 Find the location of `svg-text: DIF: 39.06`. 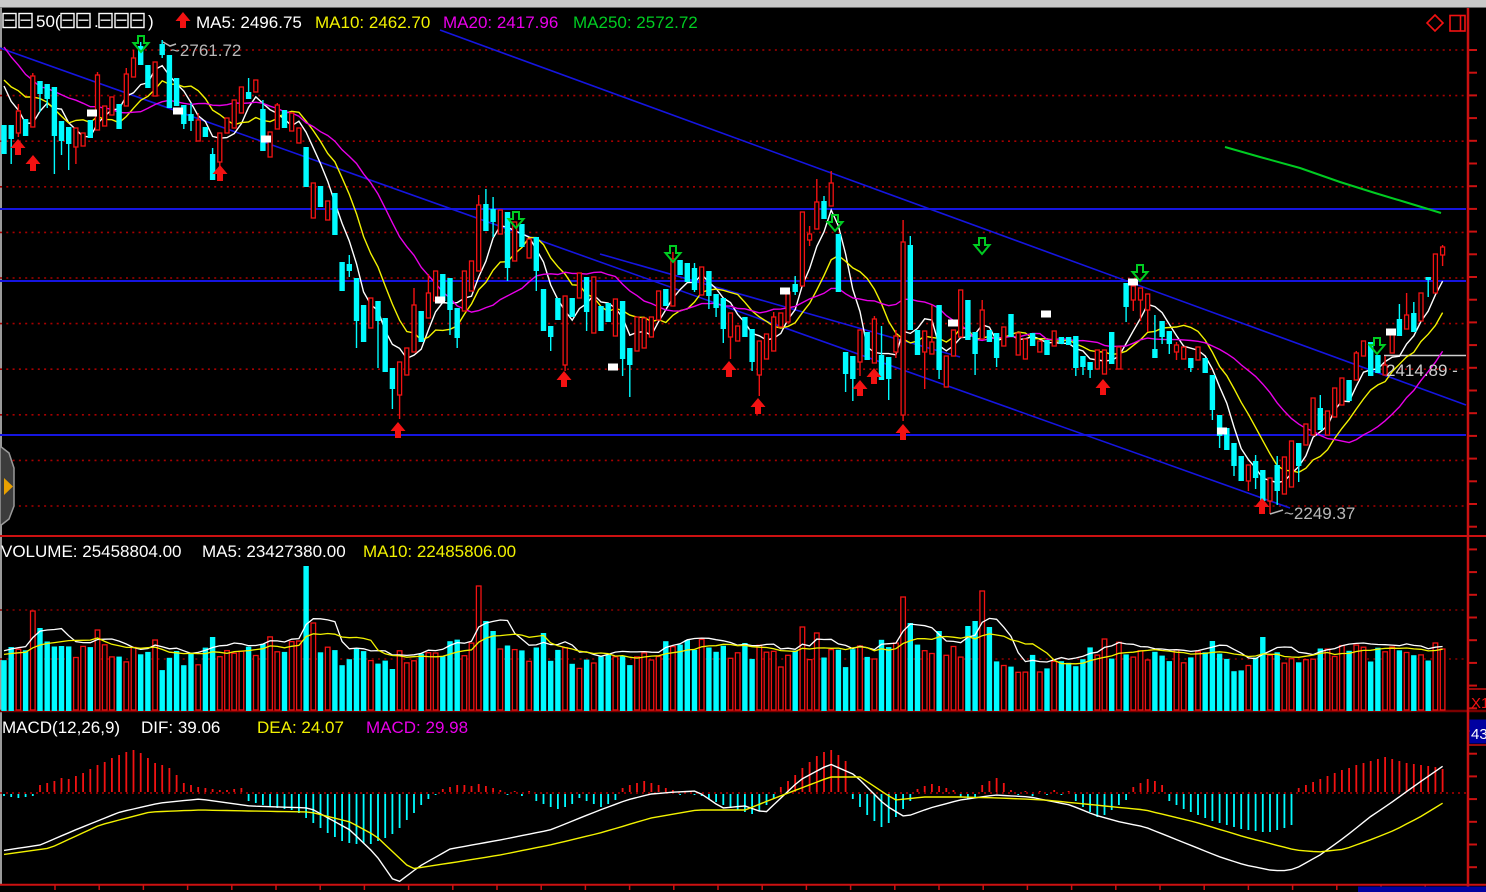

svg-text: DIF: 39.06 is located at coordinates (180, 727).